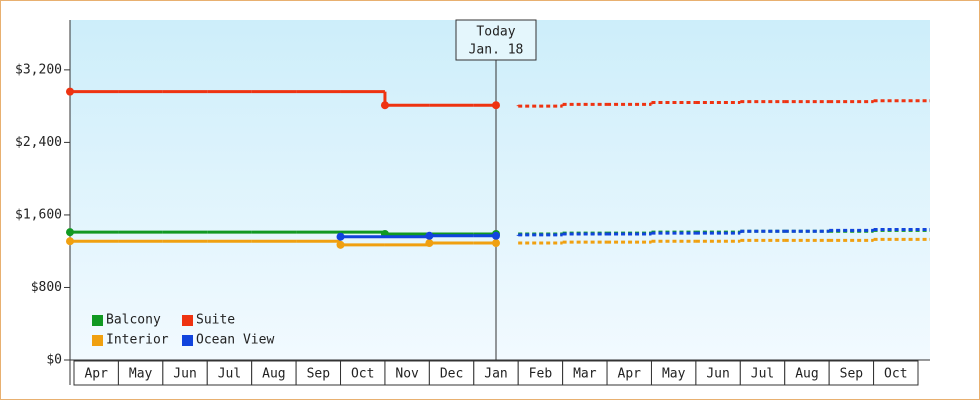 Image resolution: width=980 pixels, height=404 pixels. What do you see at coordinates (495, 32) in the screenshot?
I see `today-title: Today` at bounding box center [495, 32].